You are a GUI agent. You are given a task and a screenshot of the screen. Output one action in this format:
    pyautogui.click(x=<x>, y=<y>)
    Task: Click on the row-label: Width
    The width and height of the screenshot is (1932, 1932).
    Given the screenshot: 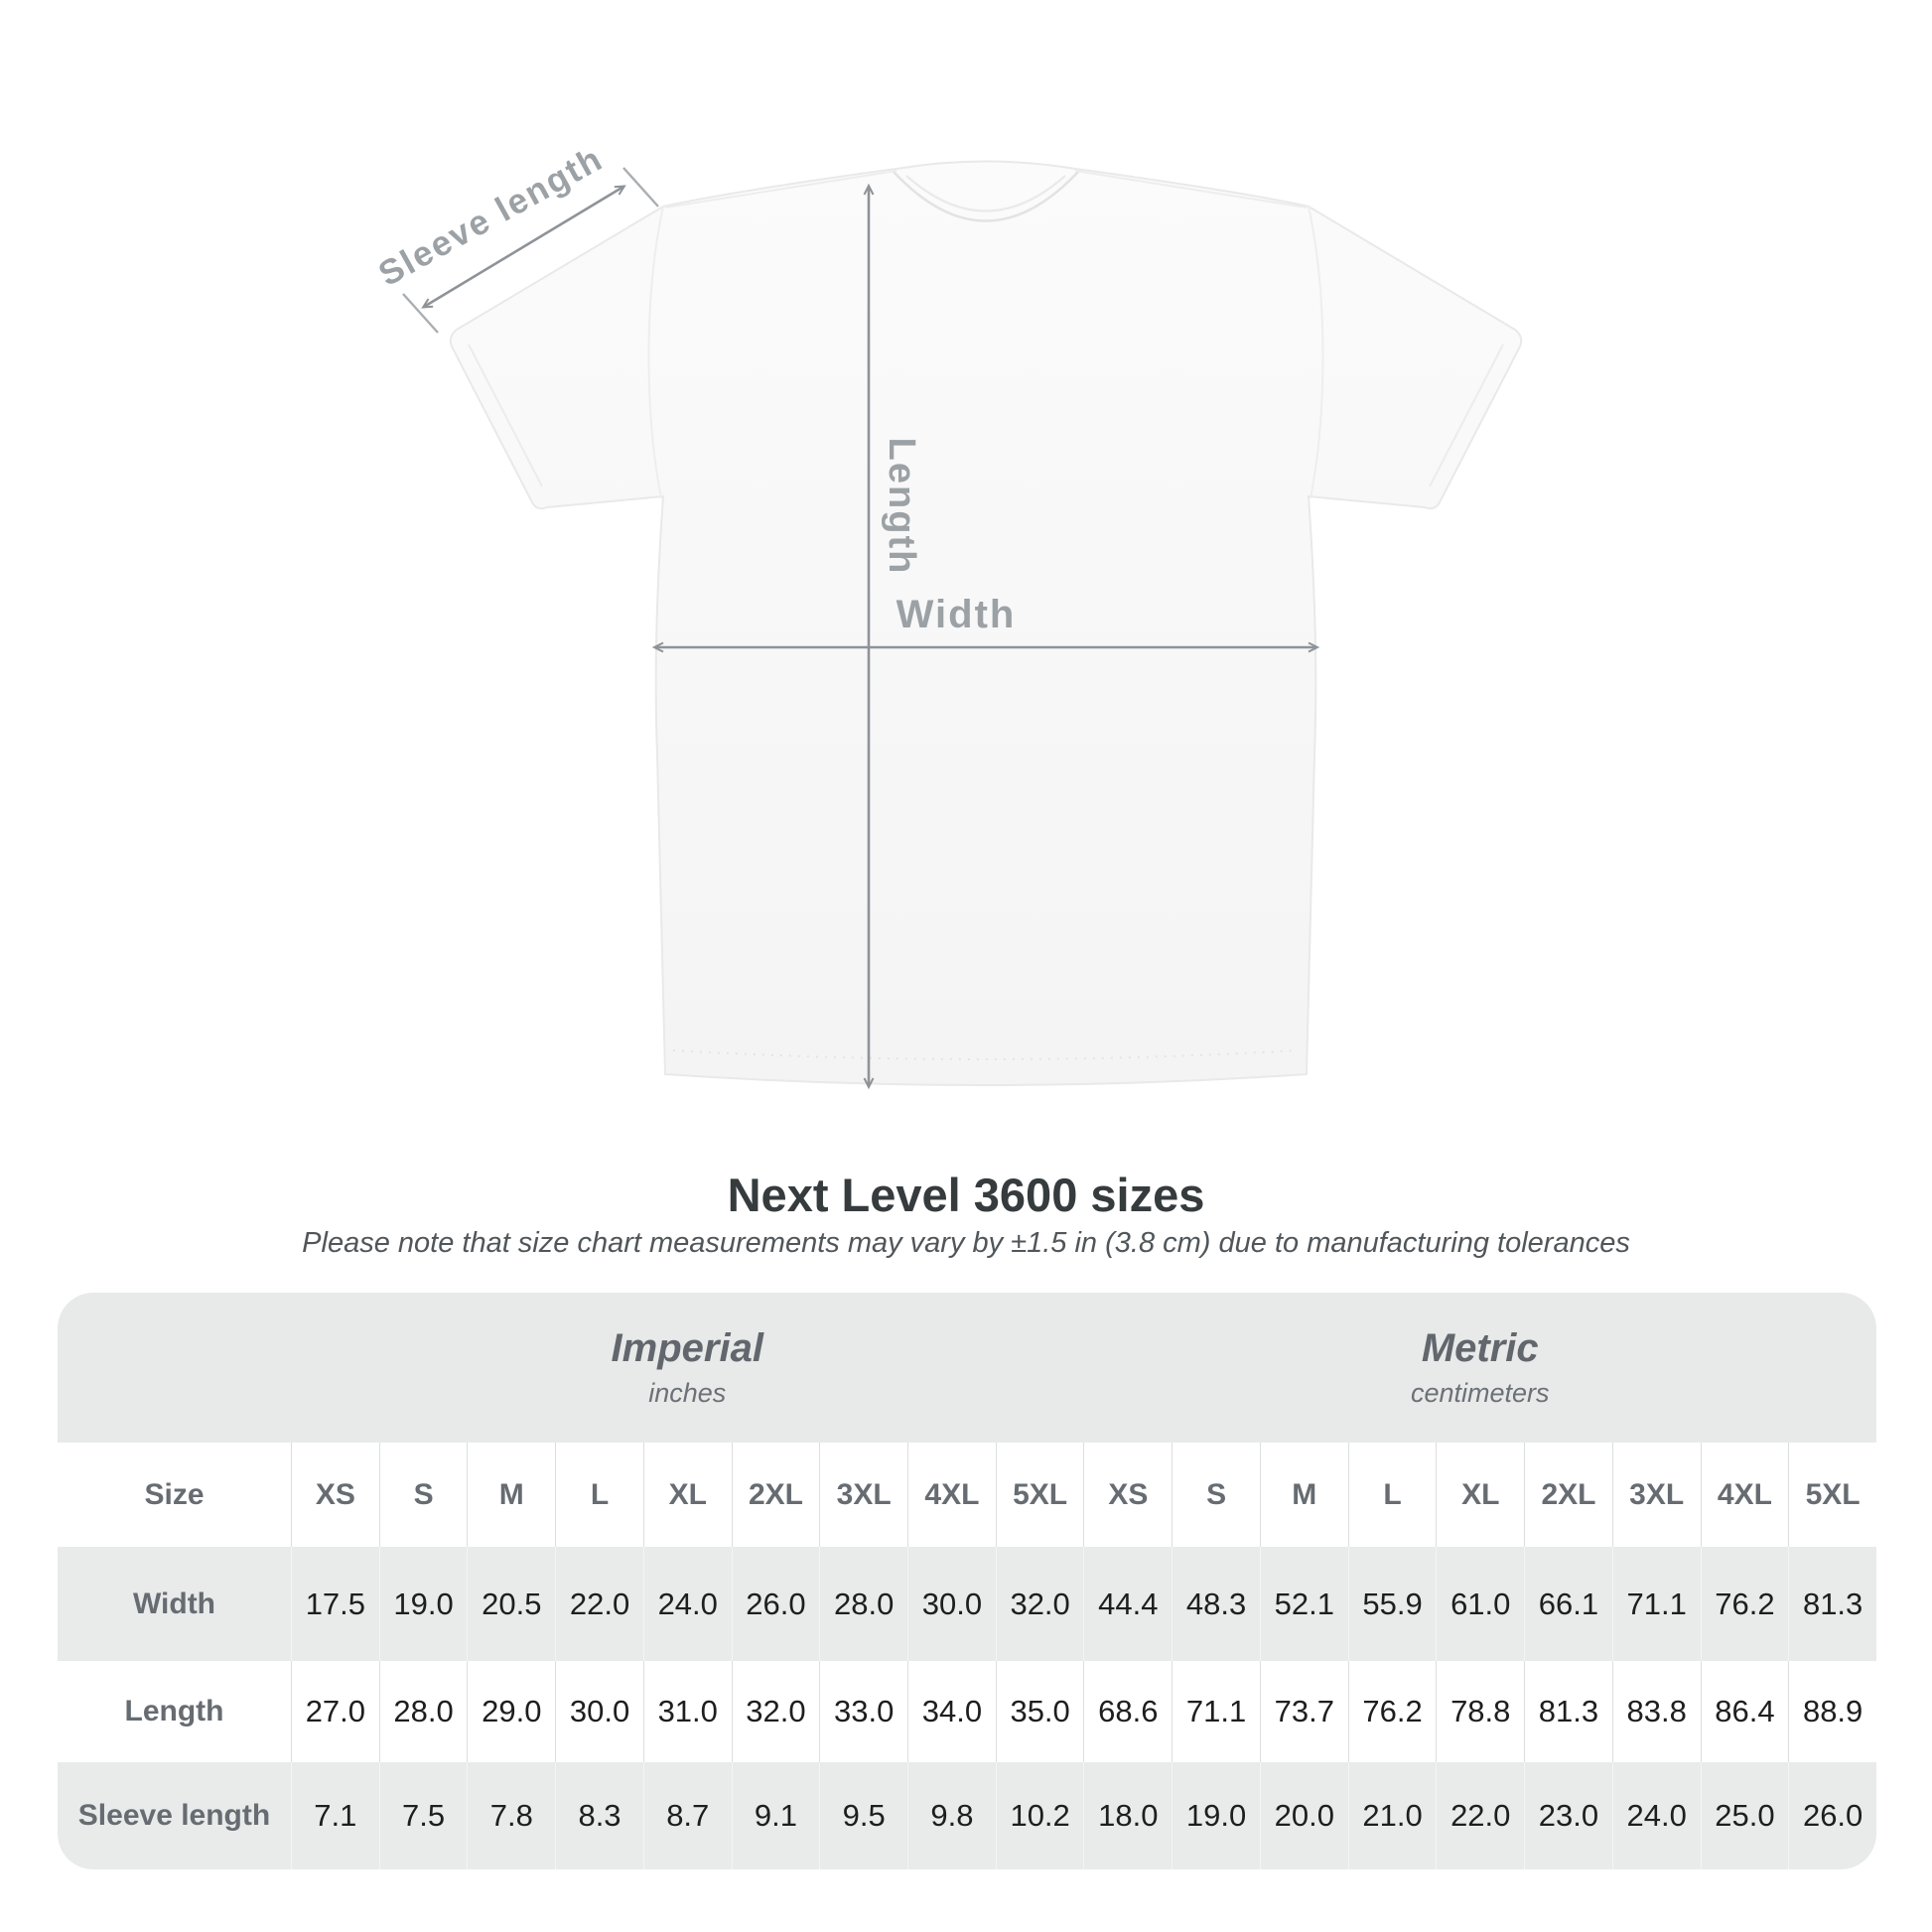 What is the action you would take?
    pyautogui.click(x=174, y=1604)
    